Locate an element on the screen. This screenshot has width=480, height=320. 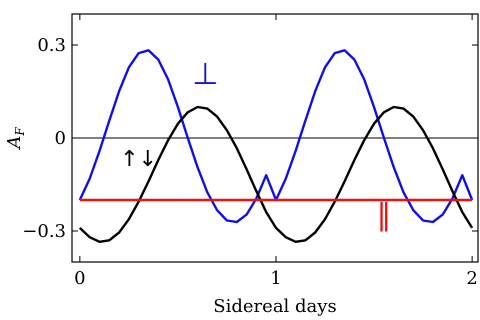
x-axis-label: Sidereal days is located at coordinates (274, 306).